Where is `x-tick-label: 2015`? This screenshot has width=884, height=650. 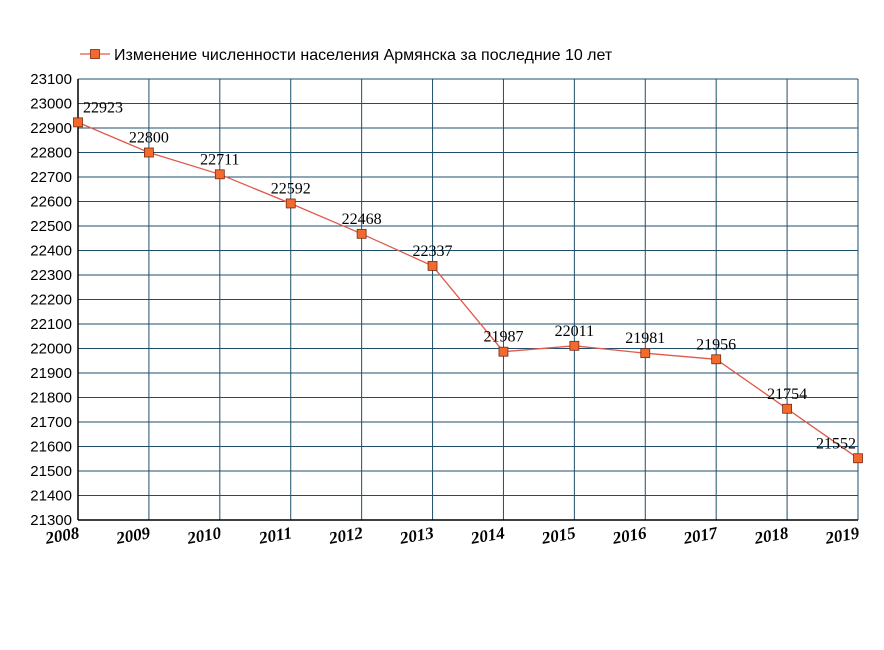 x-tick-label: 2015 is located at coordinates (558, 535).